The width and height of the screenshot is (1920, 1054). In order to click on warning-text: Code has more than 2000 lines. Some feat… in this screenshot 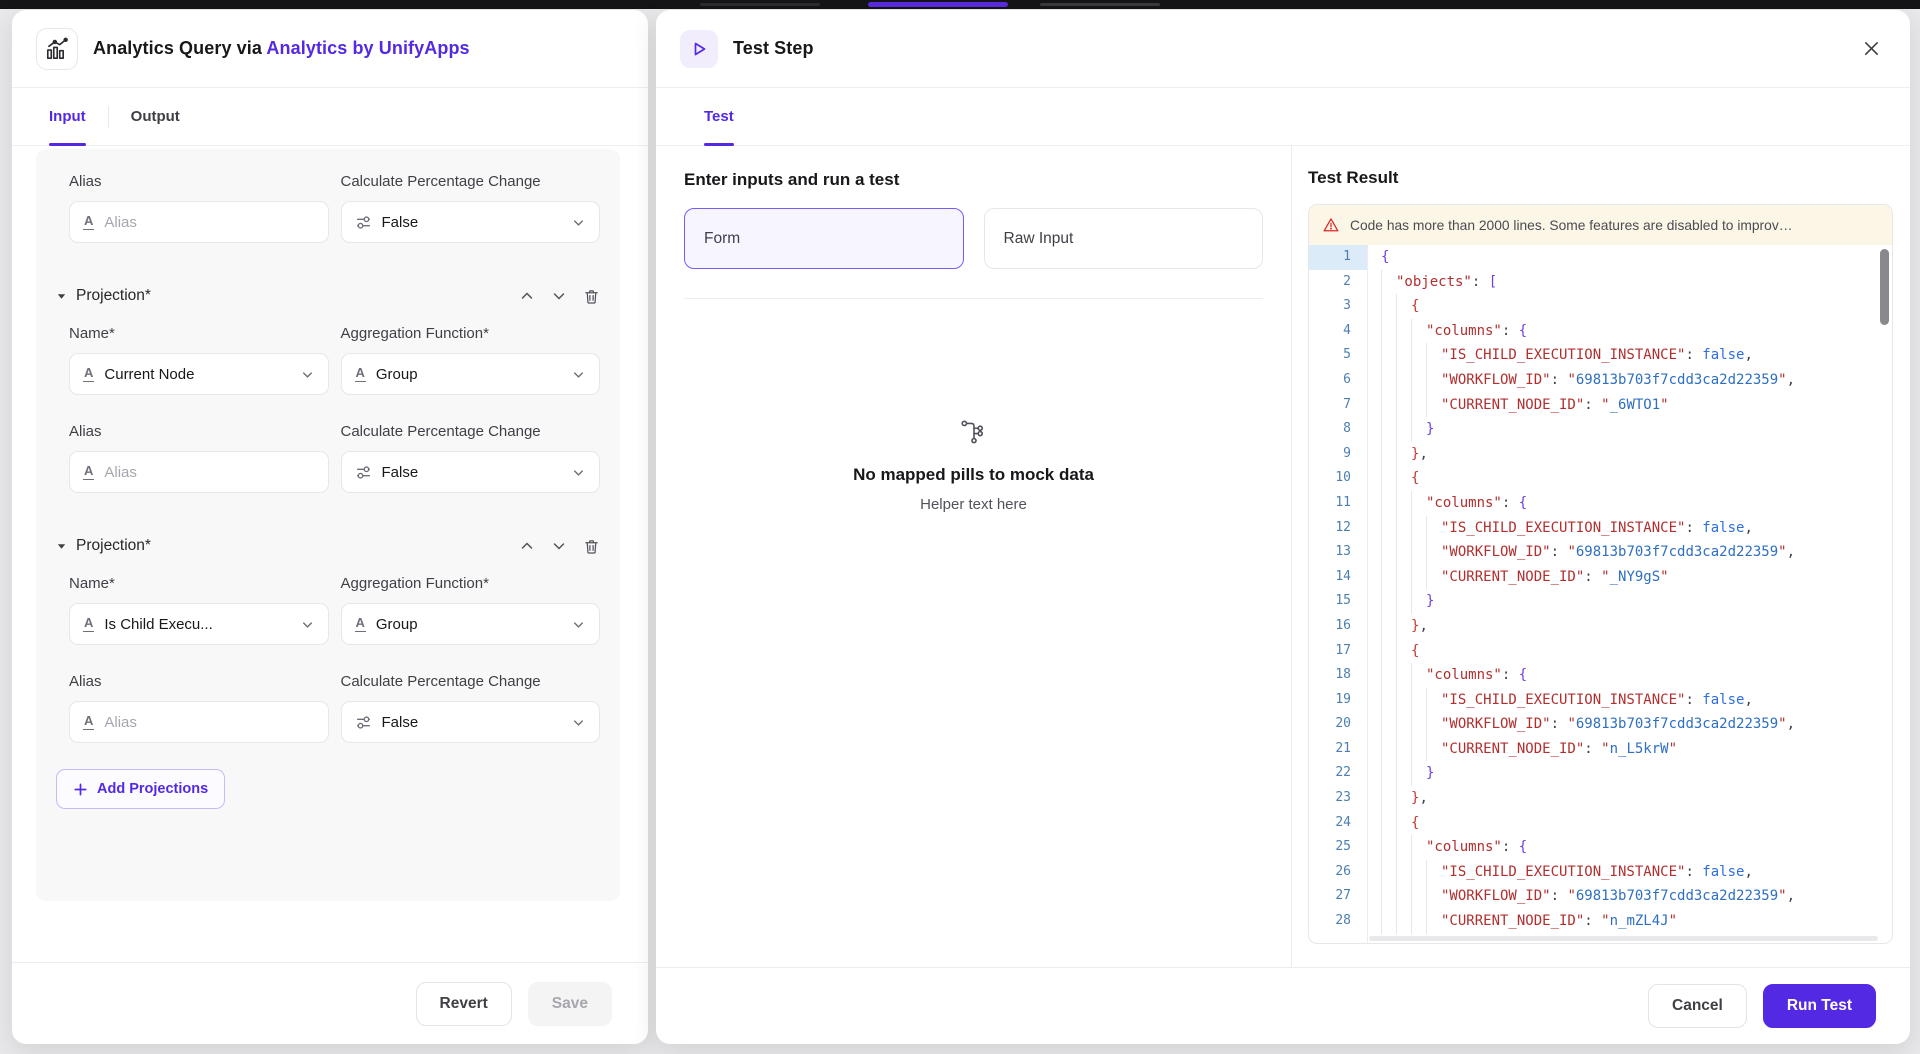, I will do `click(1571, 225)`.